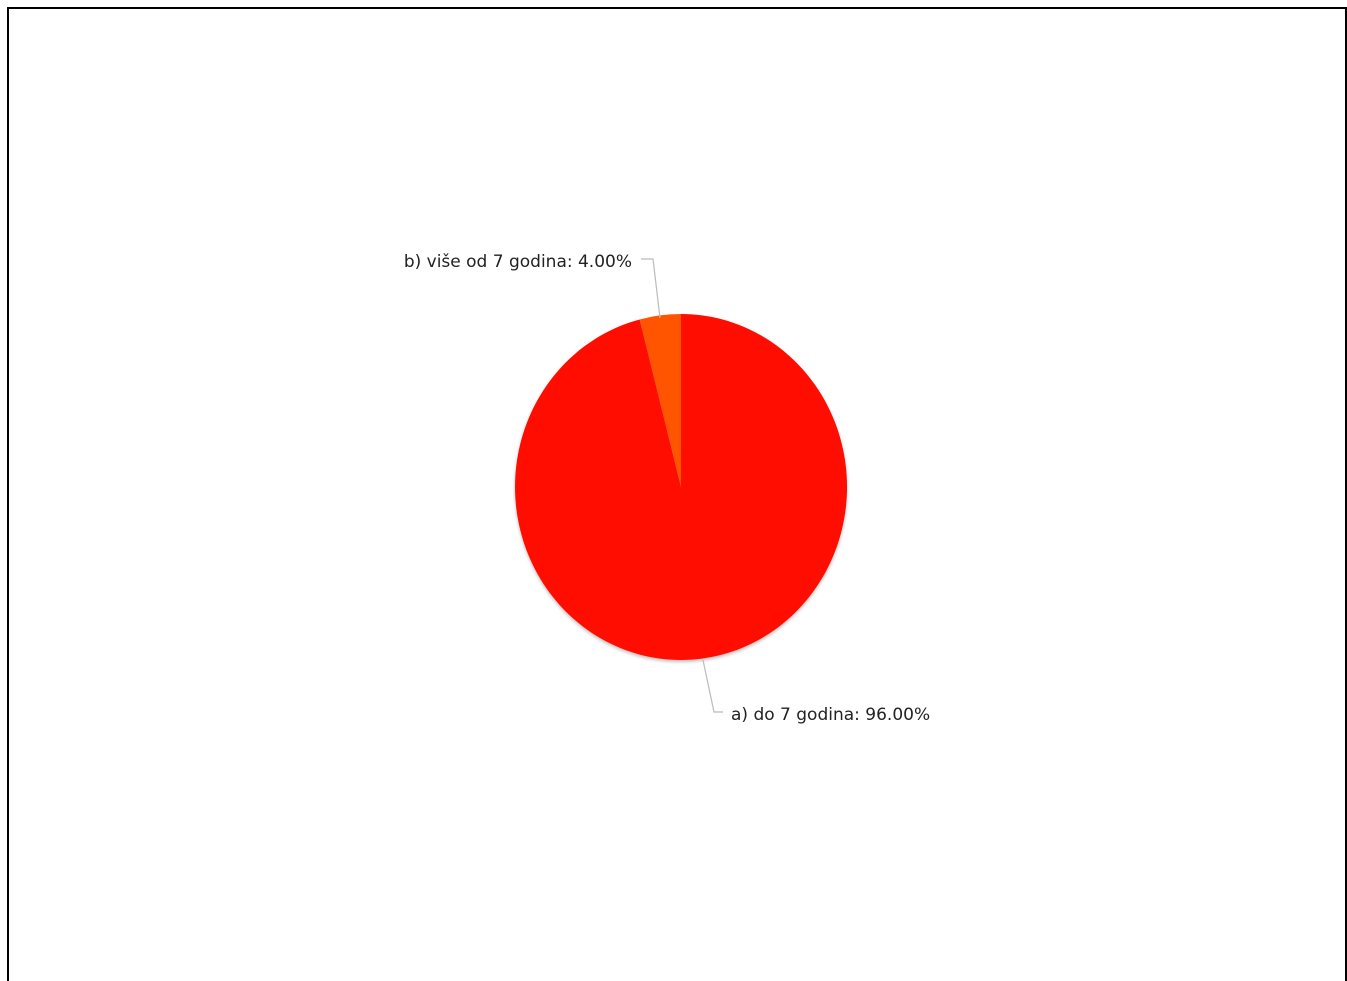 This screenshot has height=981, width=1347. I want to click on slice-label-1: b) više od 7 godina: 4.00%, so click(518, 262).